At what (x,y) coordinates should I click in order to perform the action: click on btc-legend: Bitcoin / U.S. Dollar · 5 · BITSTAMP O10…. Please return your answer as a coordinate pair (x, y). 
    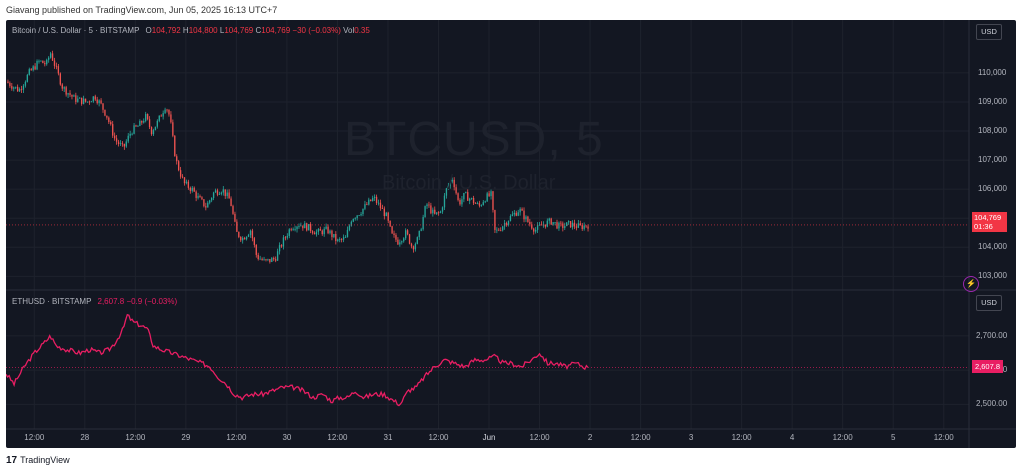
    Looking at the image, I should click on (191, 30).